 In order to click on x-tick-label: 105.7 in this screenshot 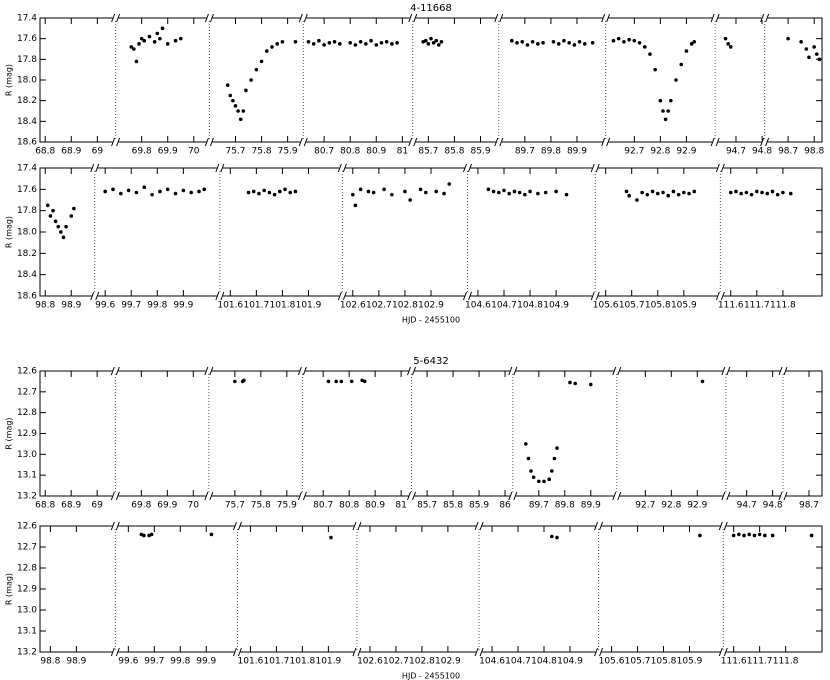, I will do `click(638, 662)`.